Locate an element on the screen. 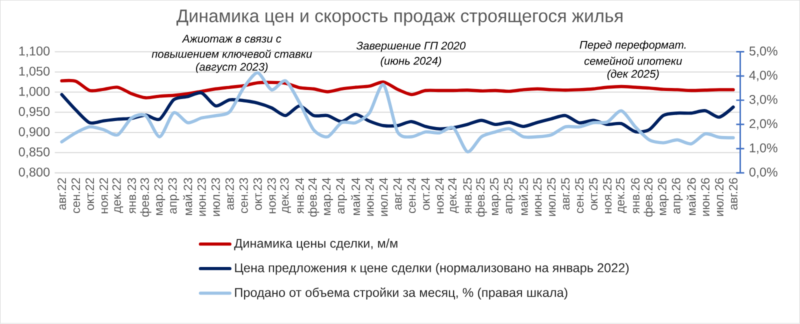 The width and height of the screenshot is (800, 324). text: Перед переформат. is located at coordinates (633, 46).